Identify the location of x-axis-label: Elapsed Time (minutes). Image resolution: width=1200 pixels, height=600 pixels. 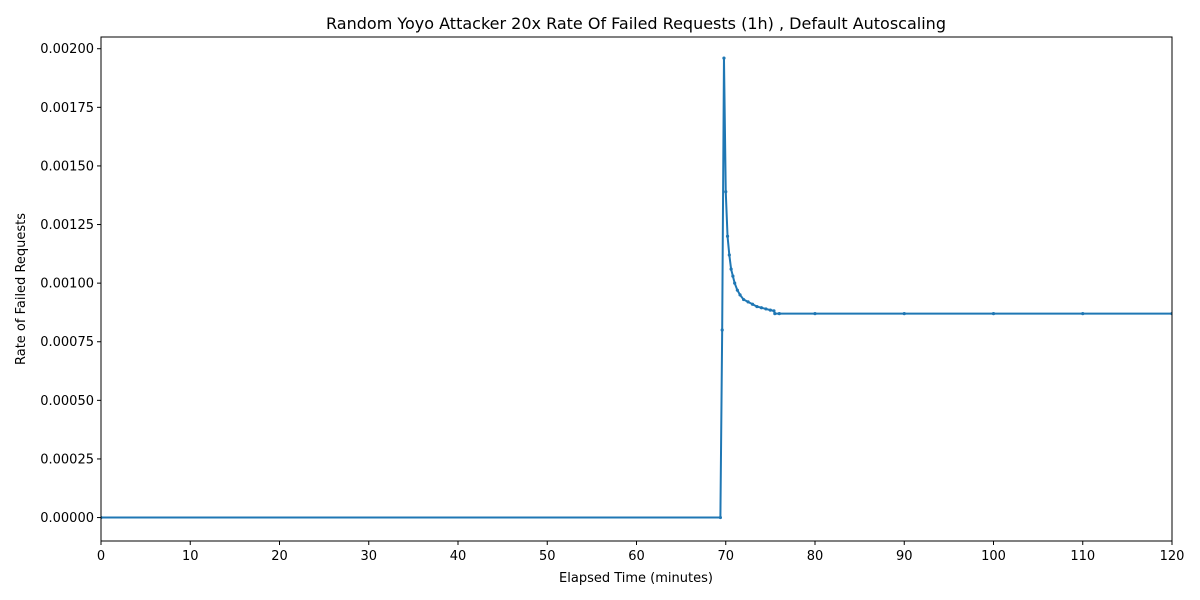
(636, 578).